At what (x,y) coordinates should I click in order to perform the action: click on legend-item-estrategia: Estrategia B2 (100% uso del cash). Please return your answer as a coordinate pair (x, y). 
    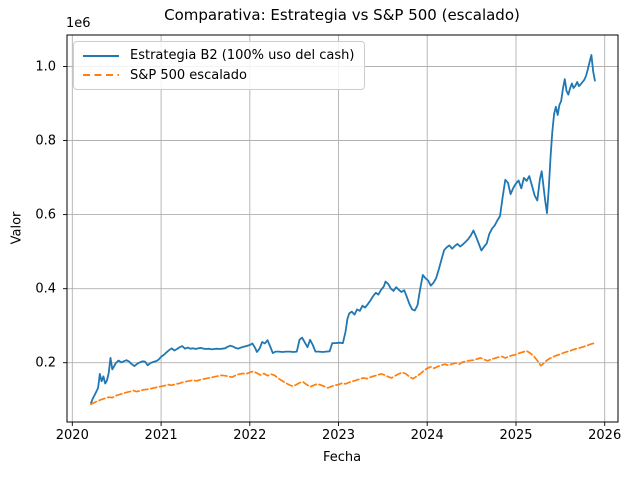
    Looking at the image, I should click on (219, 55).